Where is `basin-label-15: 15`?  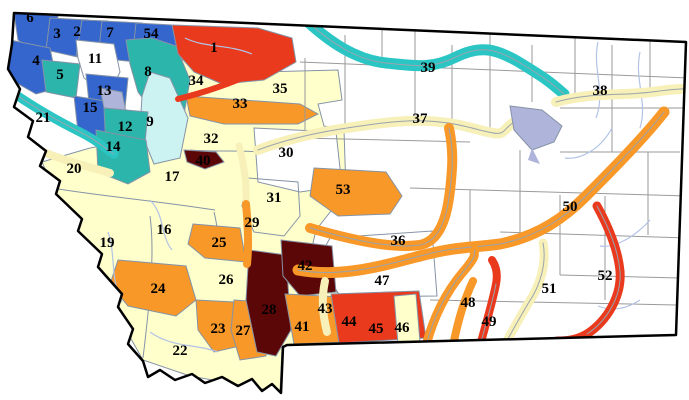
basin-label-15: 15 is located at coordinates (90, 108).